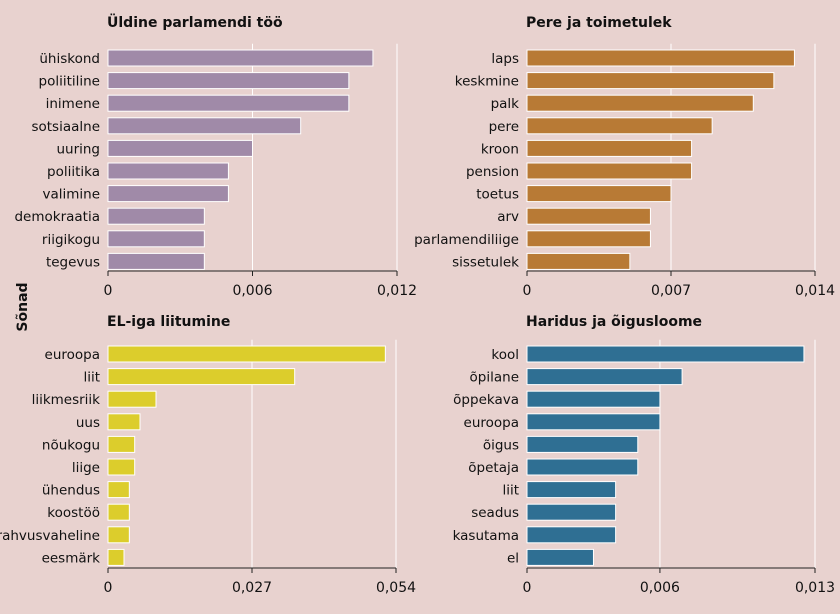  I want to click on category-label: ühendus, so click(71, 491).